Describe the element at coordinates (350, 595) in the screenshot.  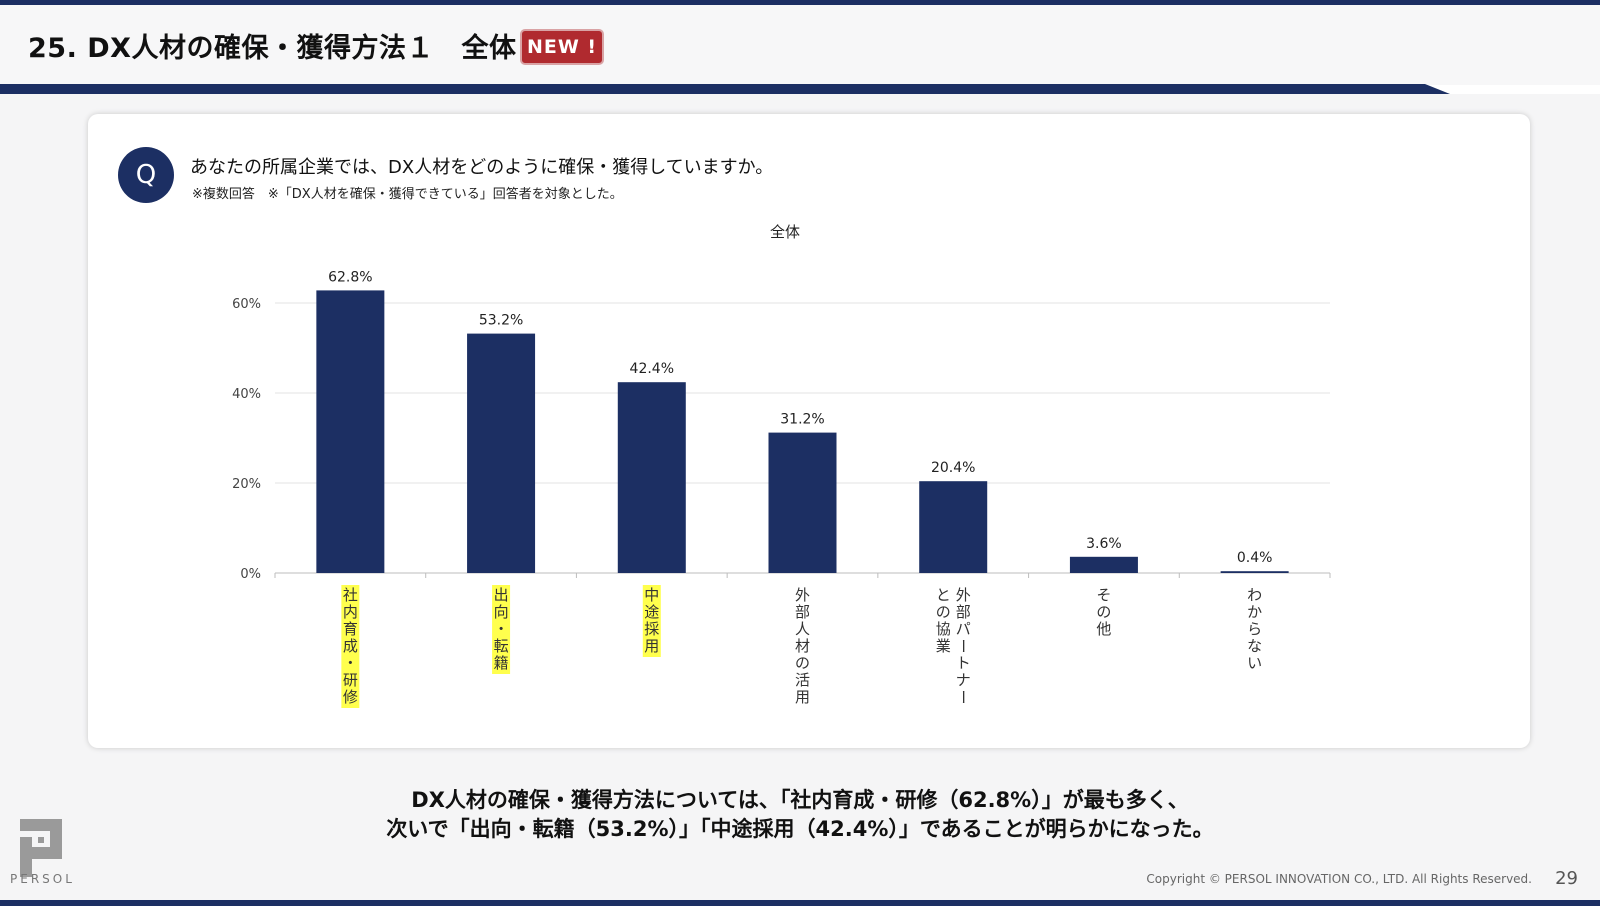
I see `category-label-char: 社` at that location.